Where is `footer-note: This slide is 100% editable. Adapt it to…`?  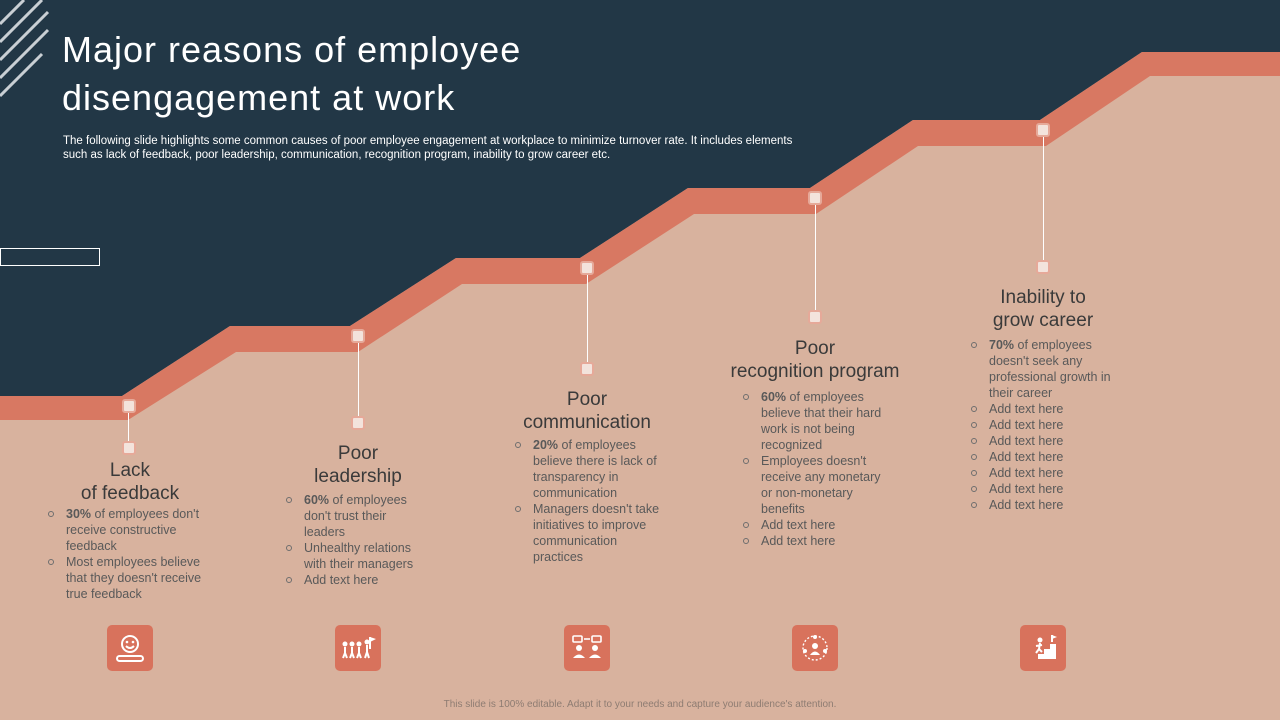
footer-note: This slide is 100% editable. Adapt it to… is located at coordinates (640, 704).